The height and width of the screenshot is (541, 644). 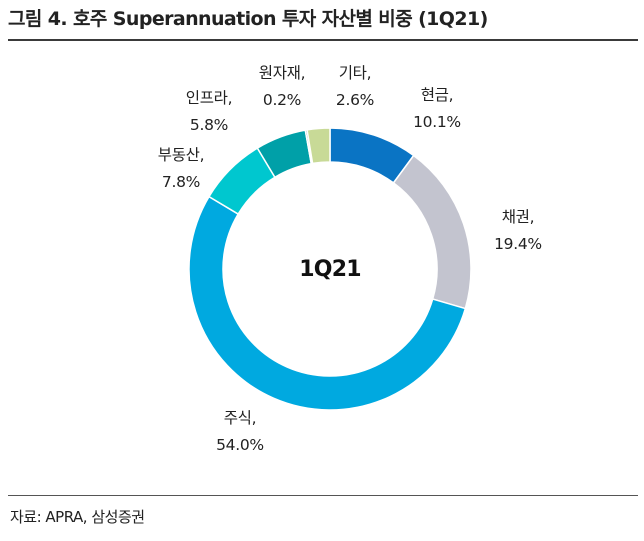 What do you see at coordinates (209, 111) in the screenshot?
I see `slice-label-4: 인프라, 5.8%` at bounding box center [209, 111].